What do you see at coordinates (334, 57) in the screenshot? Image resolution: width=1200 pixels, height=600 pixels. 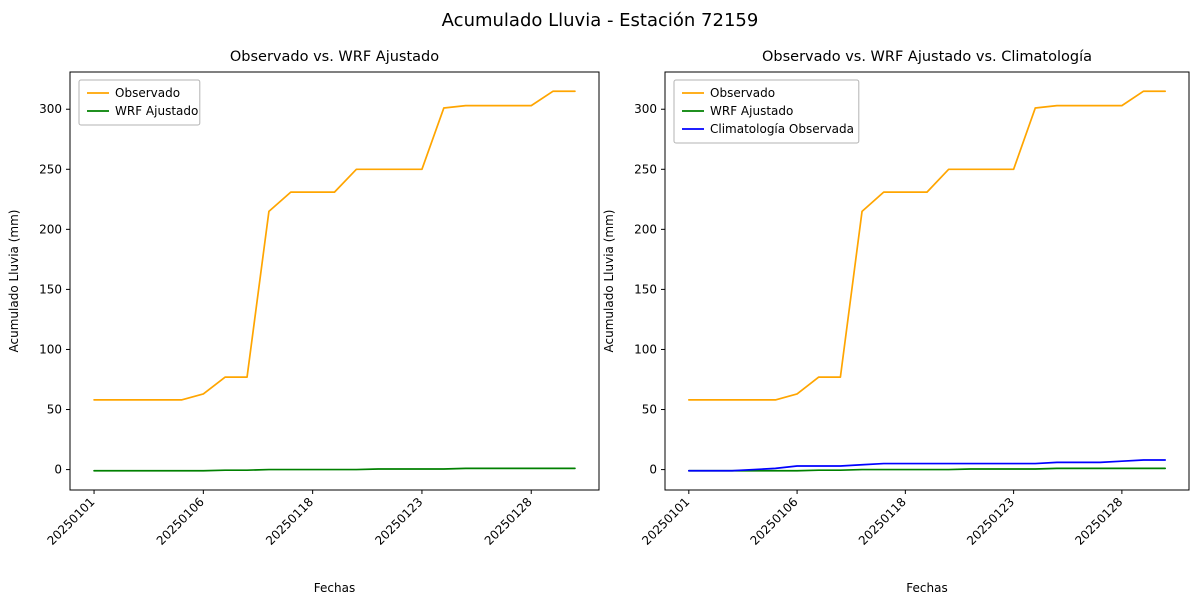 I see `subplot-title: Observado vs. WRF Ajustado` at bounding box center [334, 57].